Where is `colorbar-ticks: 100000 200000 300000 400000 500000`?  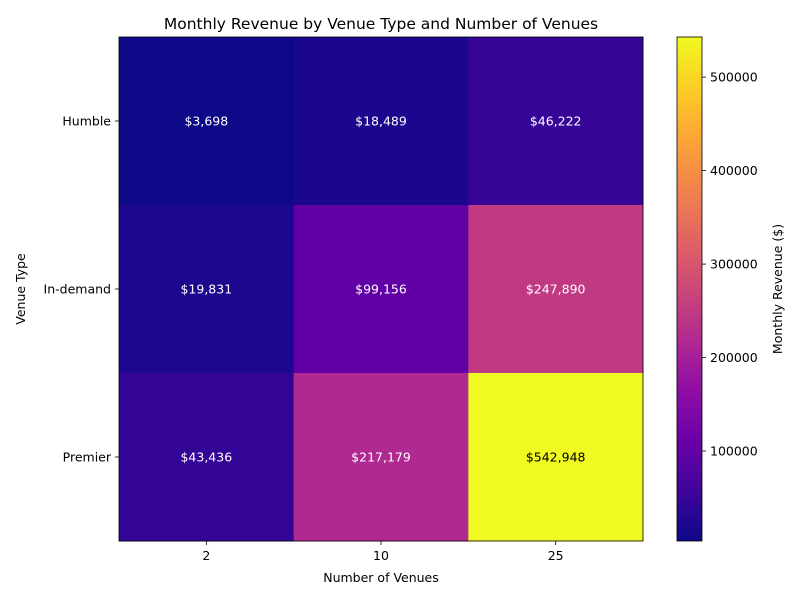 colorbar-ticks: 100000 200000 300000 400000 500000 is located at coordinates (730, 264).